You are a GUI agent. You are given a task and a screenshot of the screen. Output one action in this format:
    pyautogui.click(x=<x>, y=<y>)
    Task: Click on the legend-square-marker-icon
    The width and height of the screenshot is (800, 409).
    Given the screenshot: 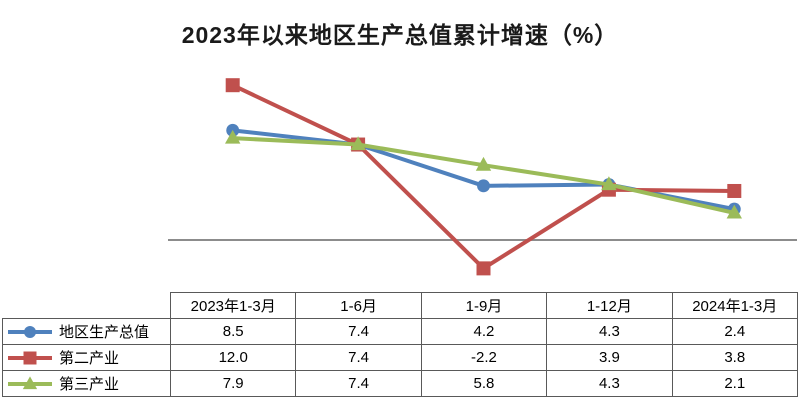 What is the action you would take?
    pyautogui.click(x=30, y=357)
    